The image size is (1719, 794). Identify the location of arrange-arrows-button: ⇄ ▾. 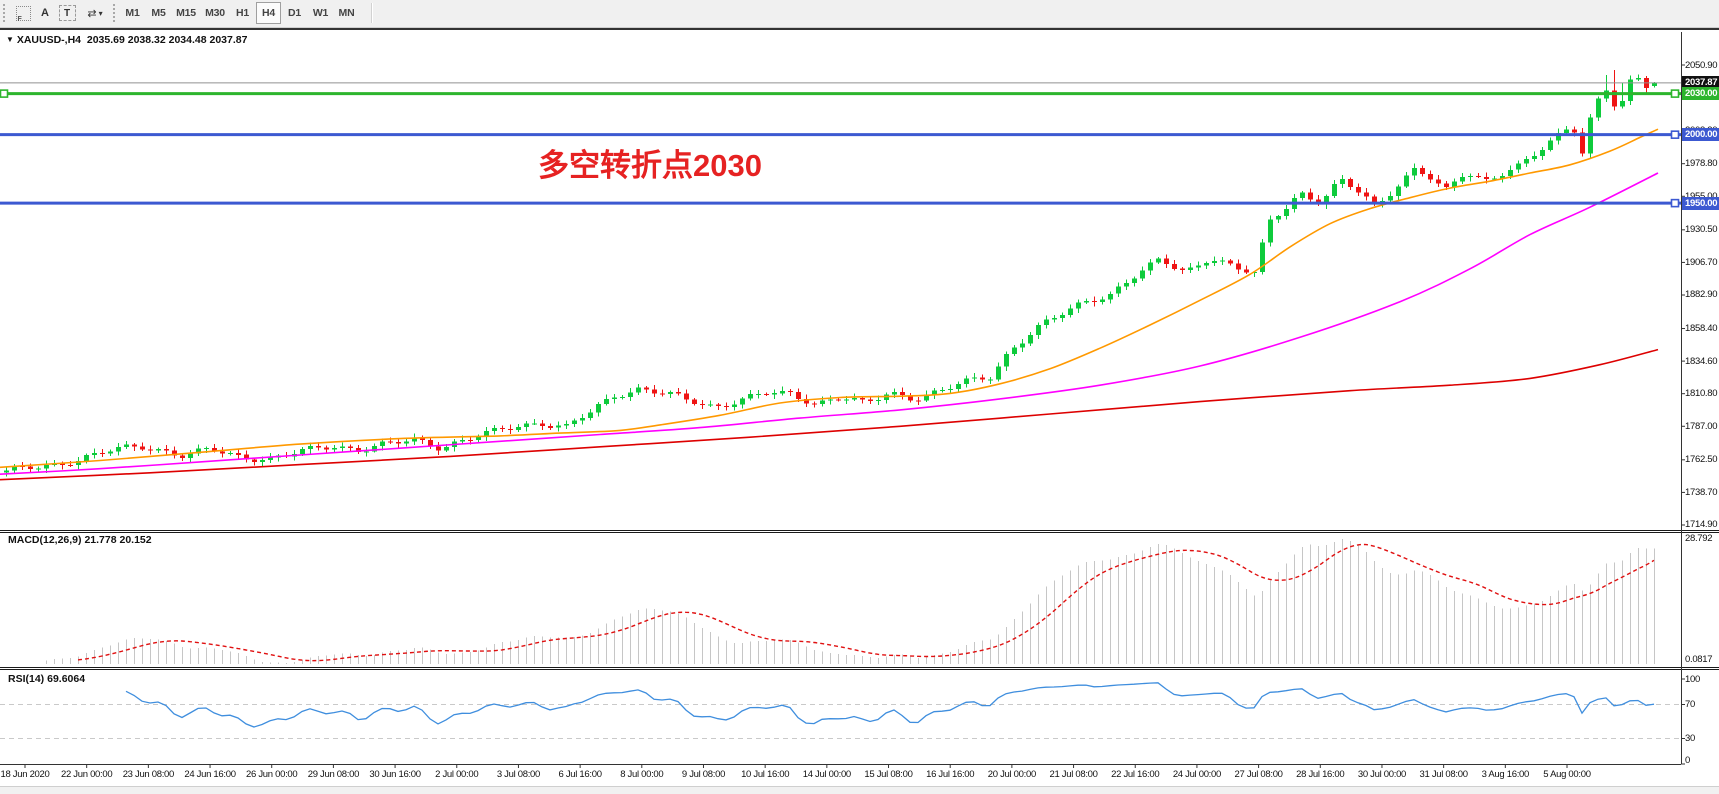
(95, 13).